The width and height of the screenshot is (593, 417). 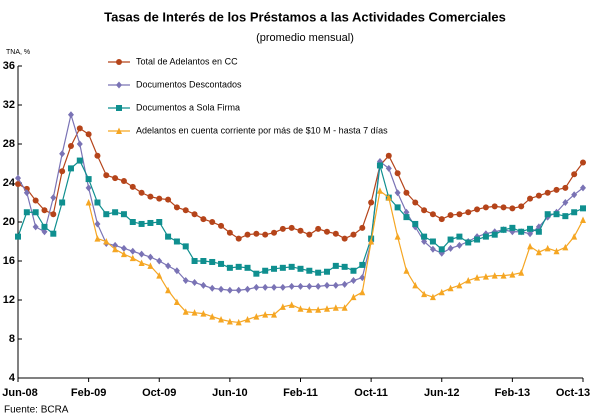 What do you see at coordinates (189, 84) in the screenshot?
I see `legend-label: Documentos Descontados` at bounding box center [189, 84].